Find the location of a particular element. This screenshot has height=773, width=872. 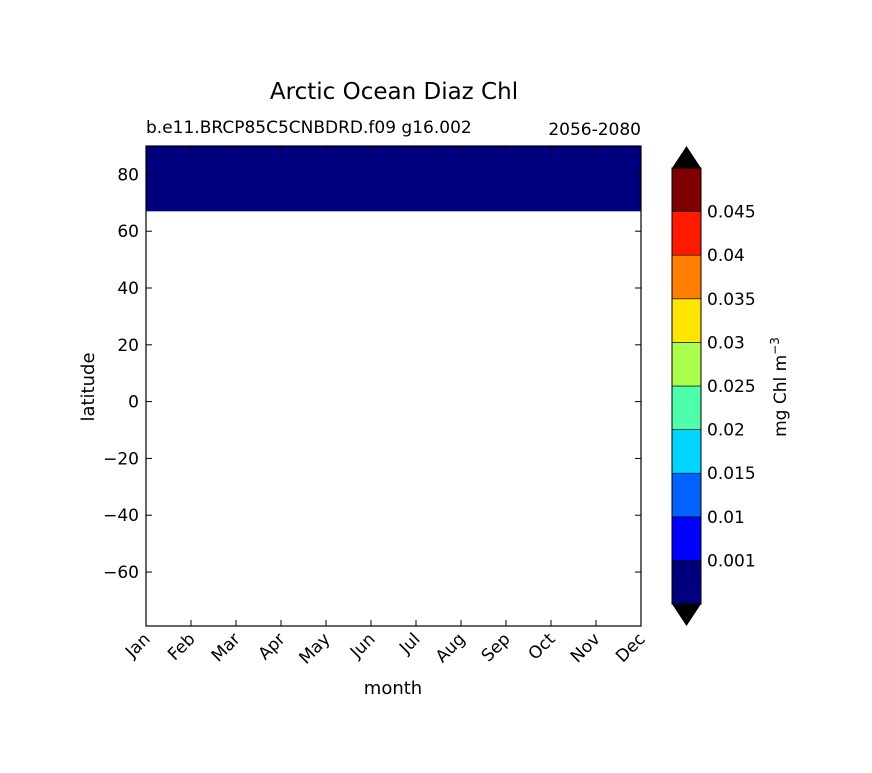

x-tick-label: Jun is located at coordinates (363, 646).